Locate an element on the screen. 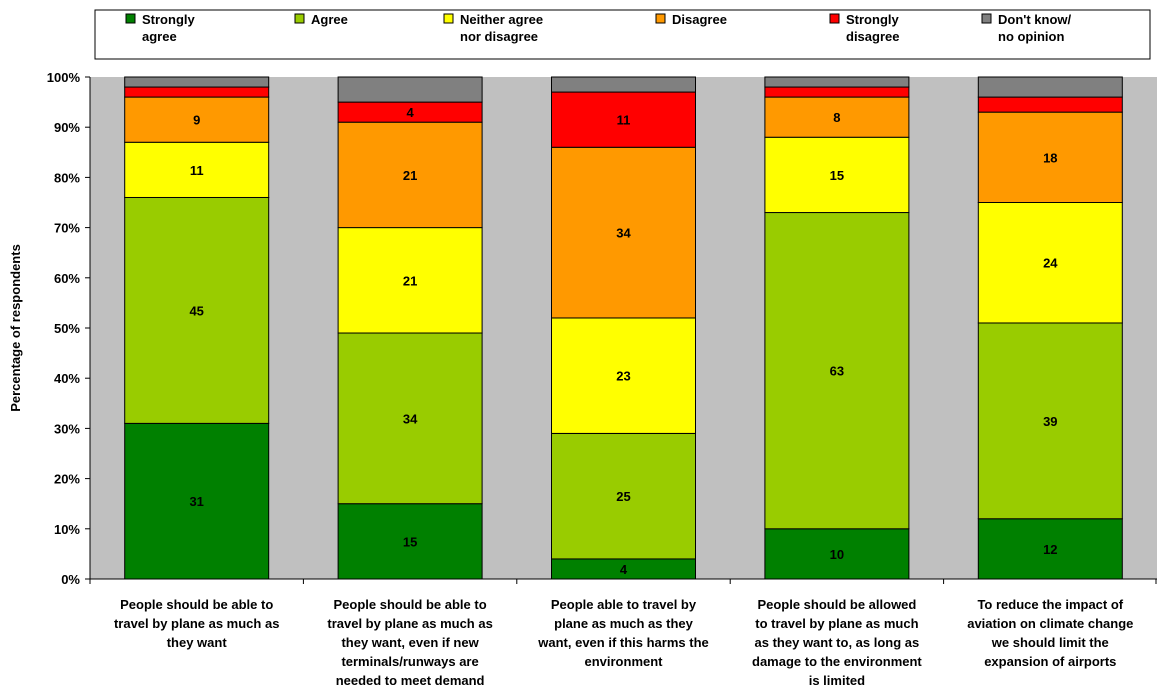  y-tick-label: 80% is located at coordinates (67, 177).